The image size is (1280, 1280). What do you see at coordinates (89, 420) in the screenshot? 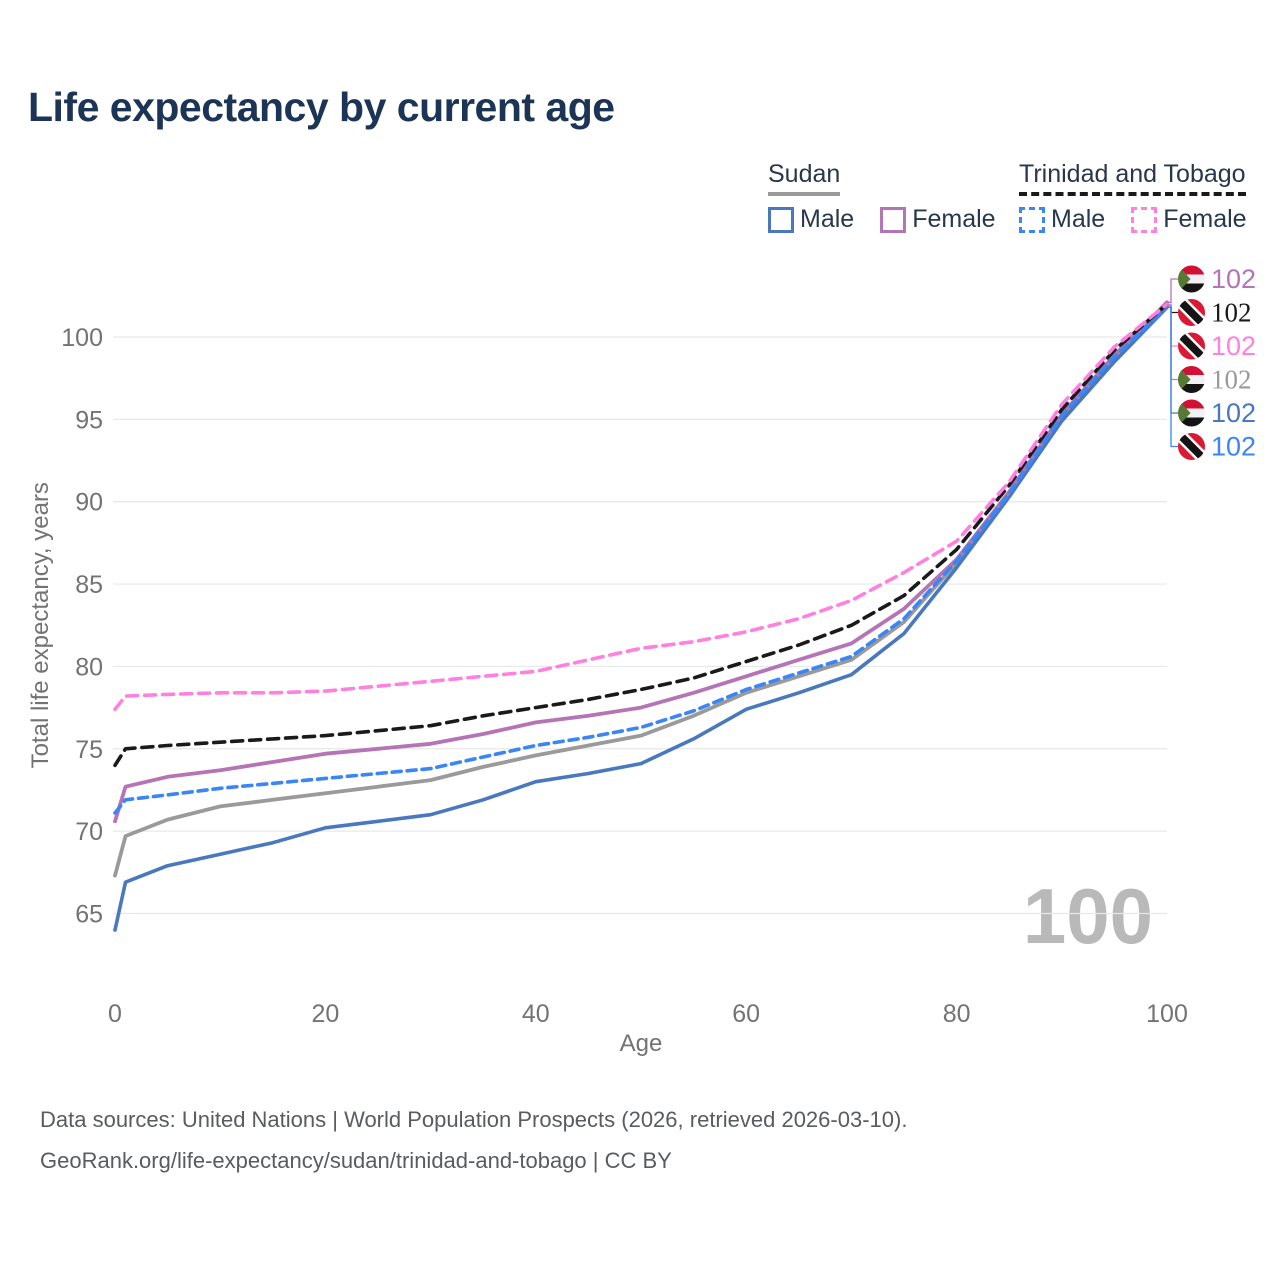
I see `y-tick-label-95: 95` at bounding box center [89, 420].